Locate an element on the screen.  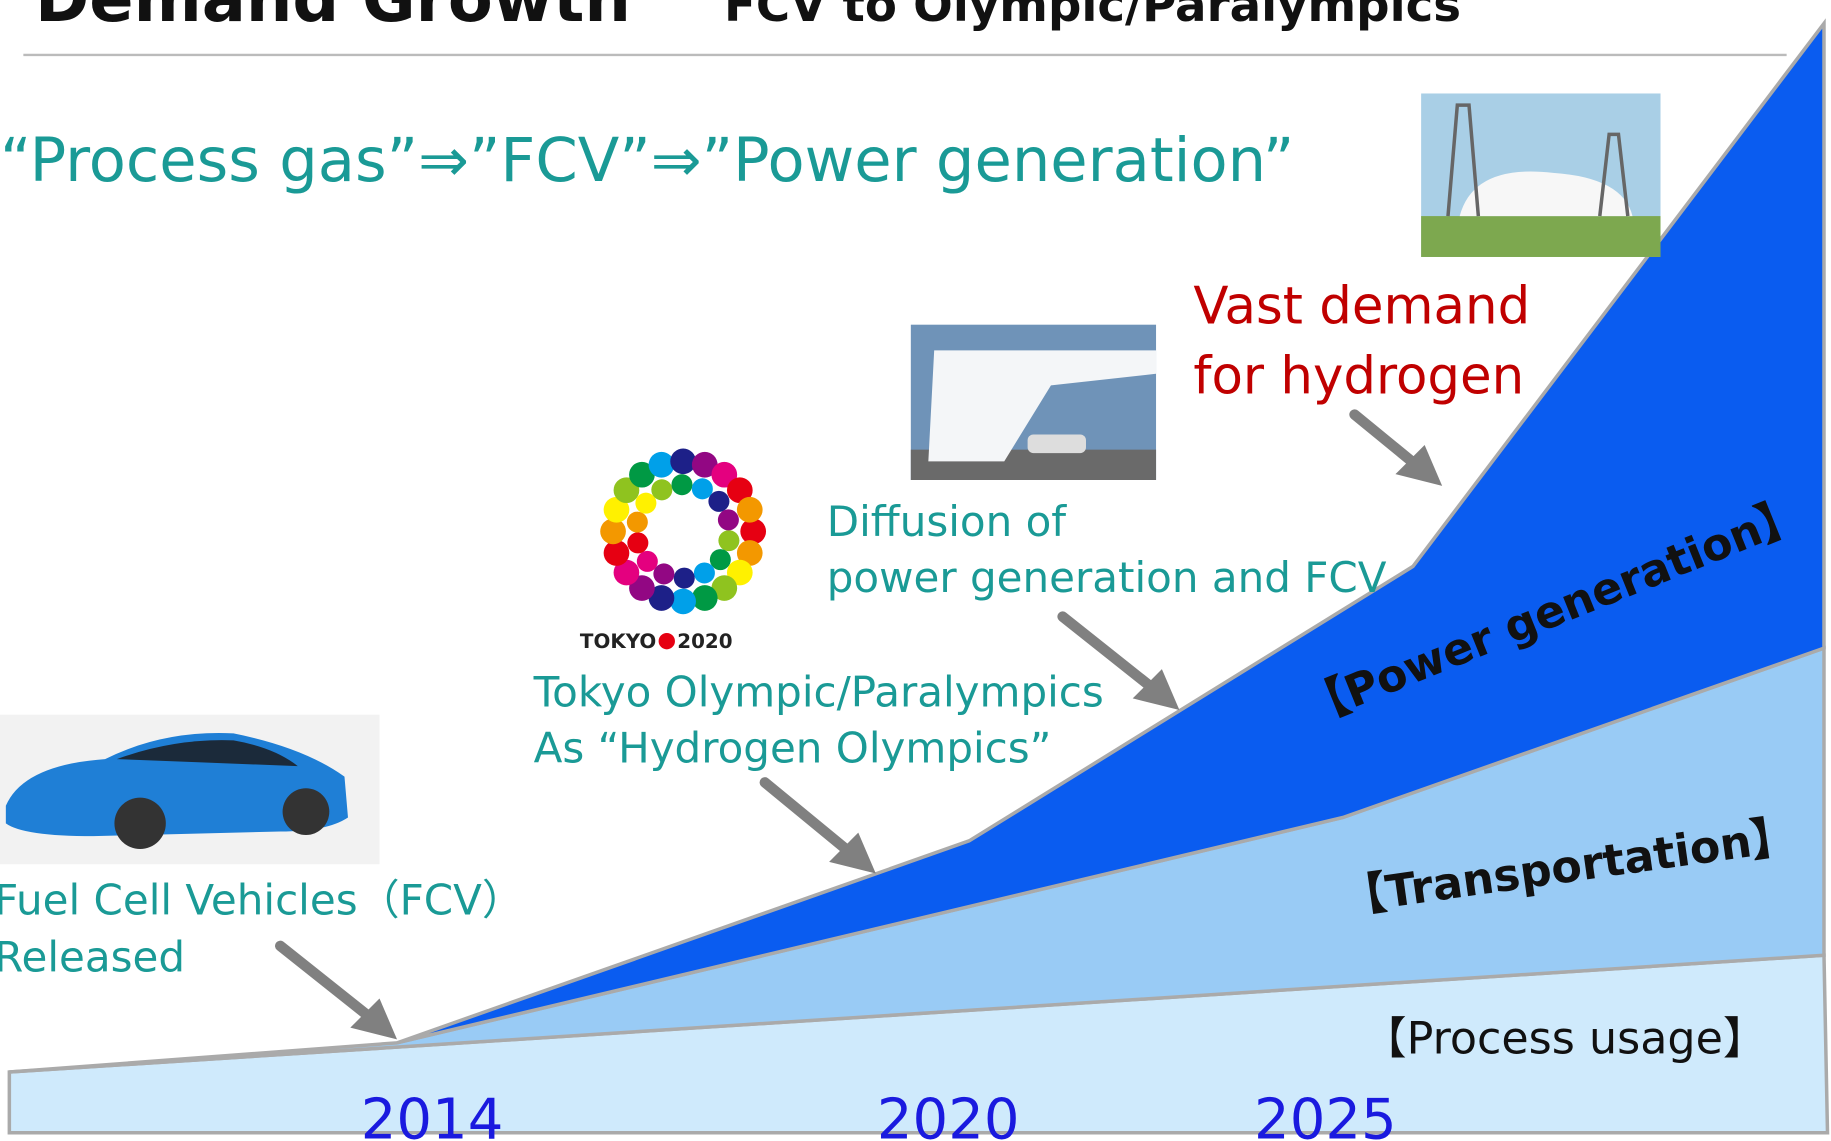
year-label: 2025 is located at coordinates (1325, 1114).